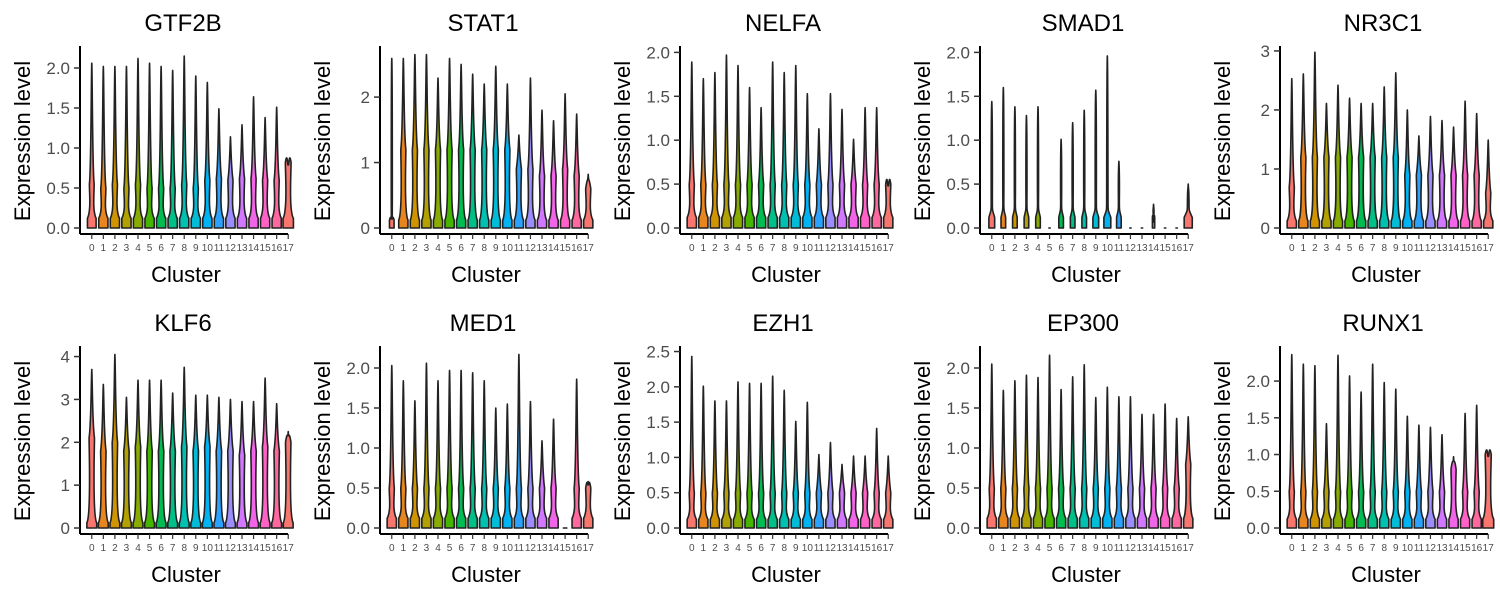 Image resolution: width=1500 pixels, height=605 pixels. Describe the element at coordinates (1292, 248) in the screenshot. I see `x-tick-label: 0` at that location.